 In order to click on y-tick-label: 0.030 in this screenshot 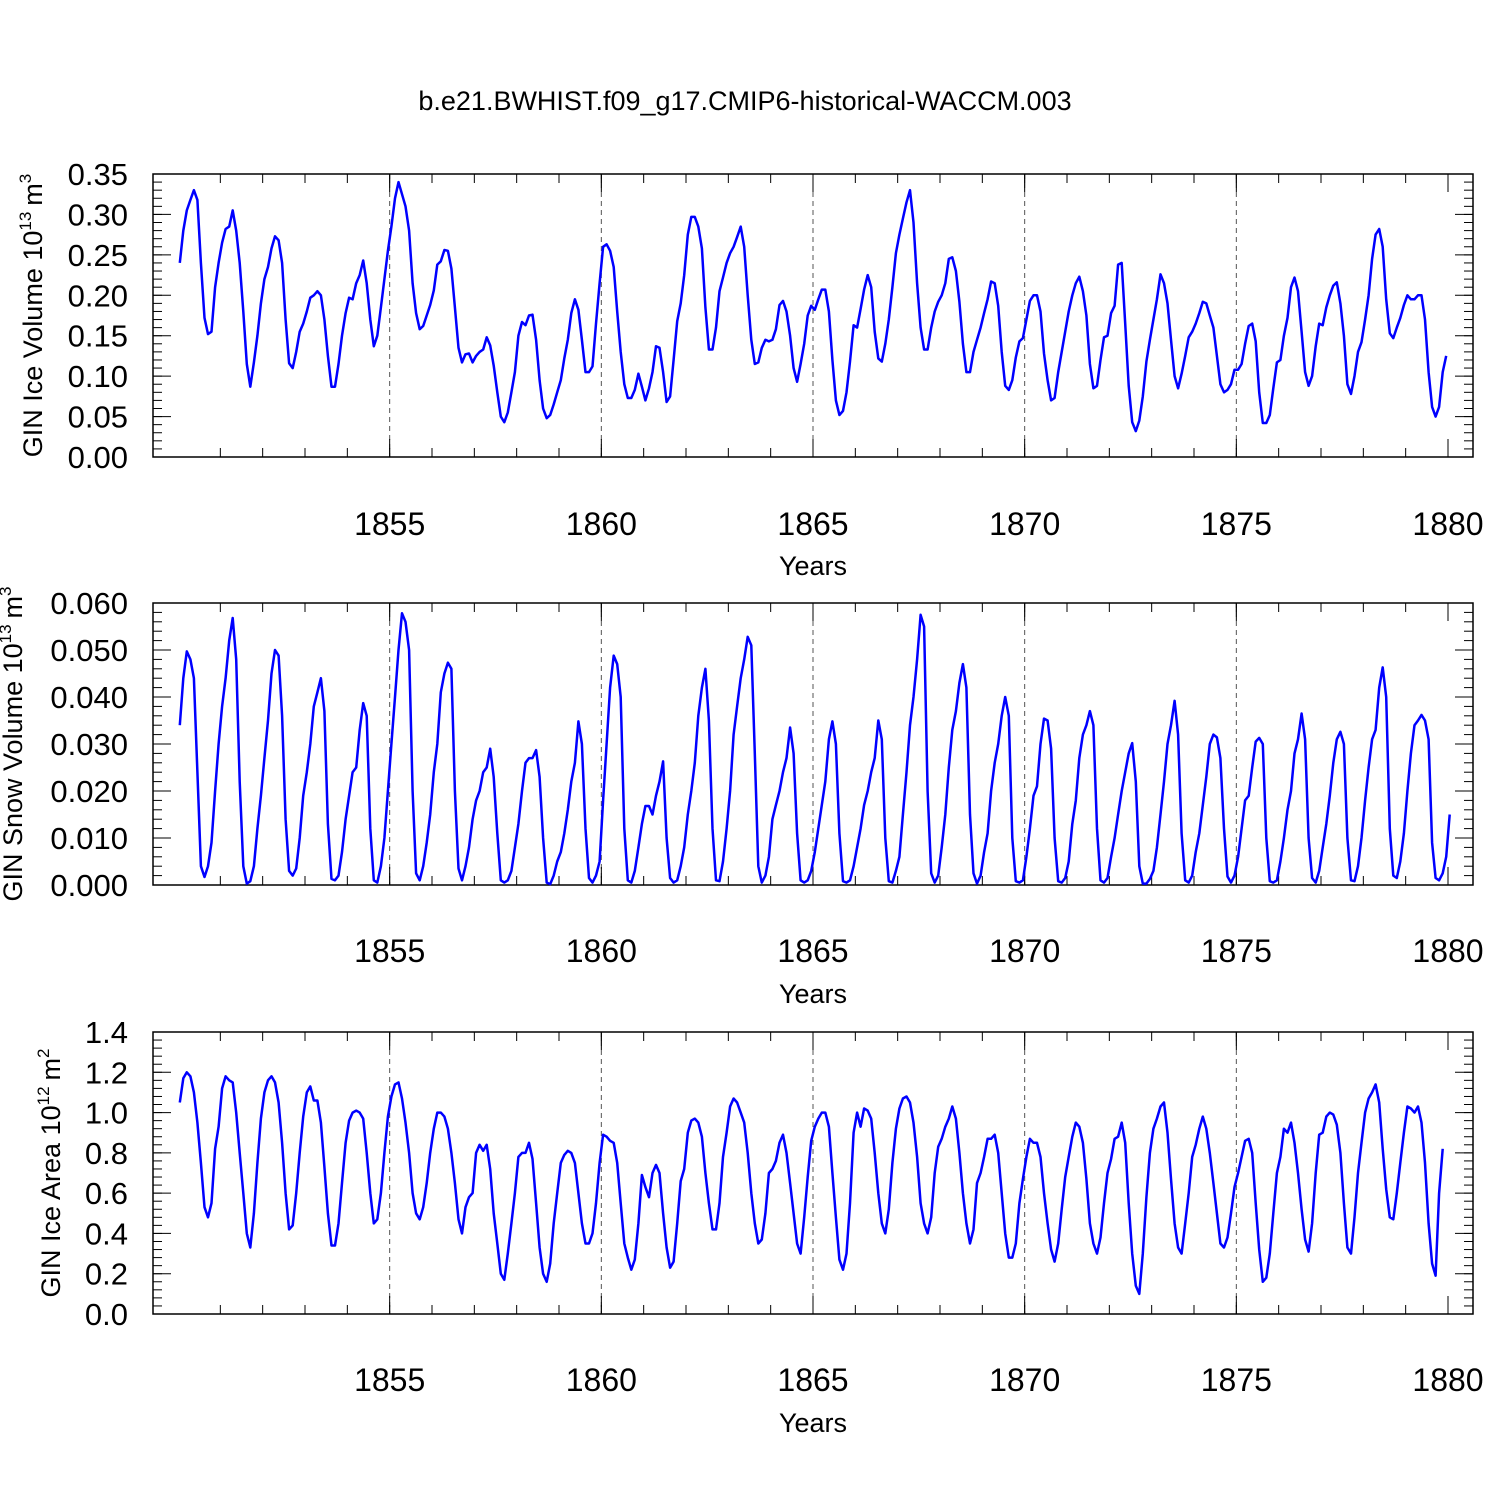, I will do `click(89, 744)`.